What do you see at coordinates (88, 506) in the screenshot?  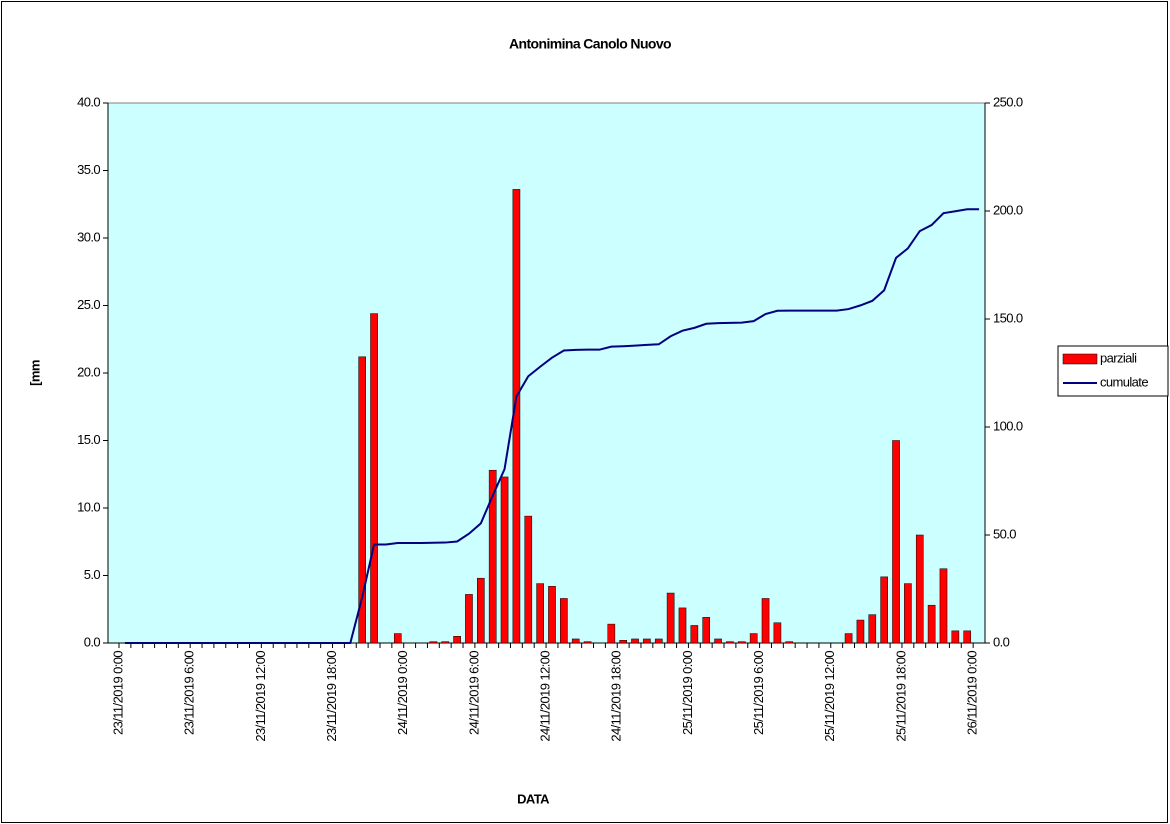 I see `y-tick-label: 10.0` at bounding box center [88, 506].